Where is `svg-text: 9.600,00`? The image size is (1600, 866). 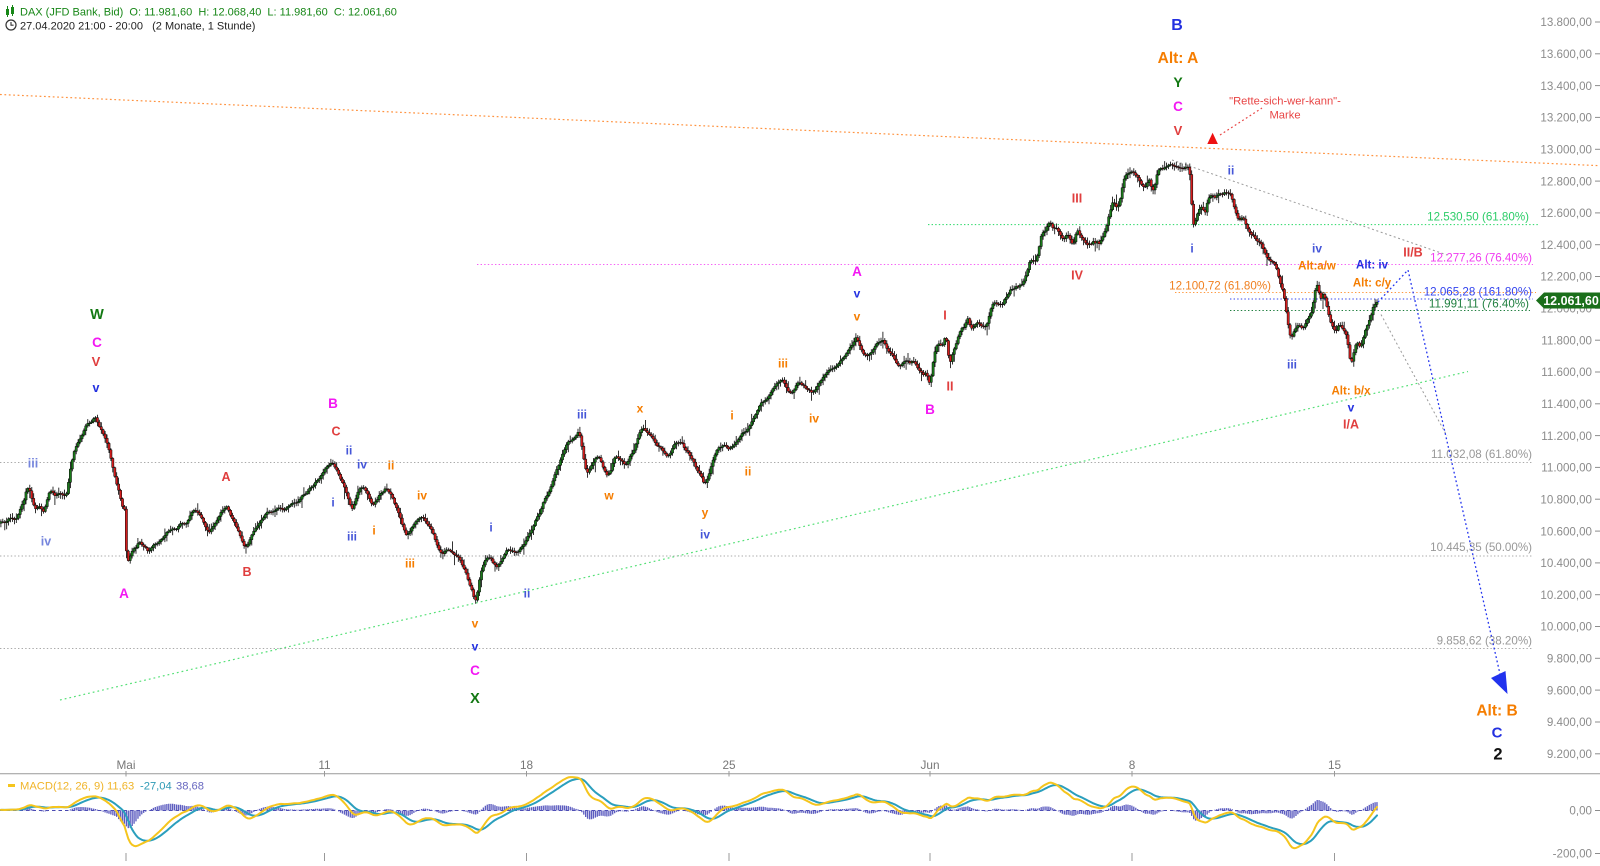 svg-text: 9.600,00 is located at coordinates (1569, 690).